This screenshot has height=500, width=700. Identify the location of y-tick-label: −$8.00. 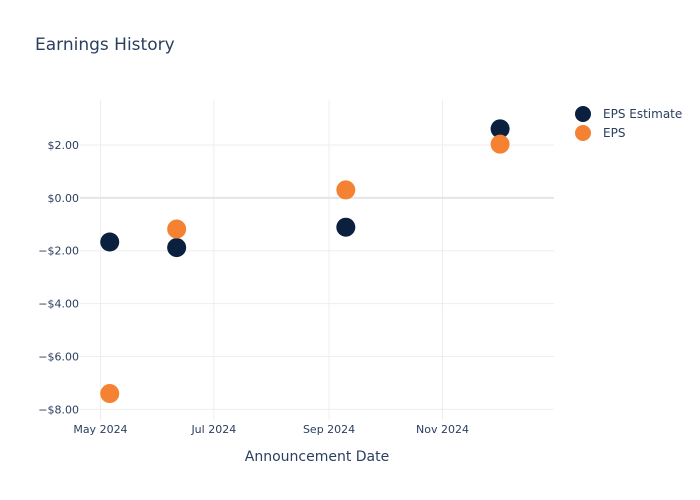
(58, 409).